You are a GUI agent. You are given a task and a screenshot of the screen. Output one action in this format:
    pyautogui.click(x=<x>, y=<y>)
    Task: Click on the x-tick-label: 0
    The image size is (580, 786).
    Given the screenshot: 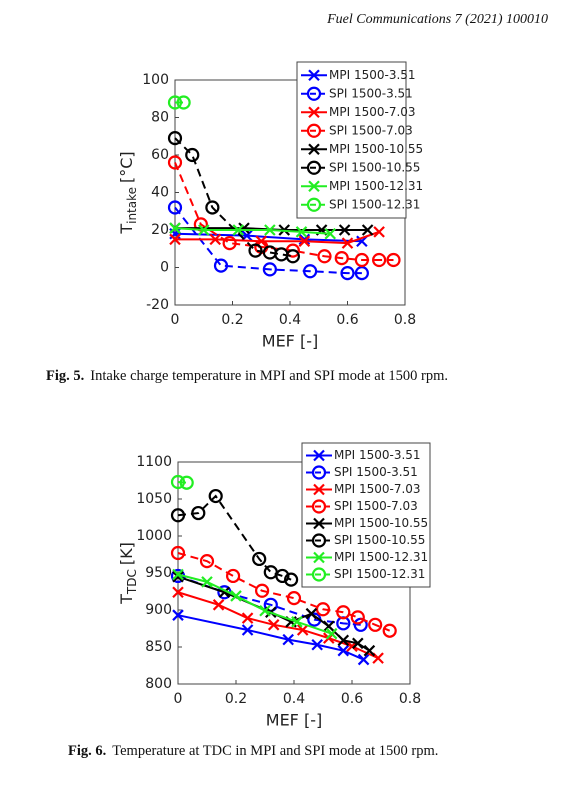 What is the action you would take?
    pyautogui.click(x=175, y=320)
    